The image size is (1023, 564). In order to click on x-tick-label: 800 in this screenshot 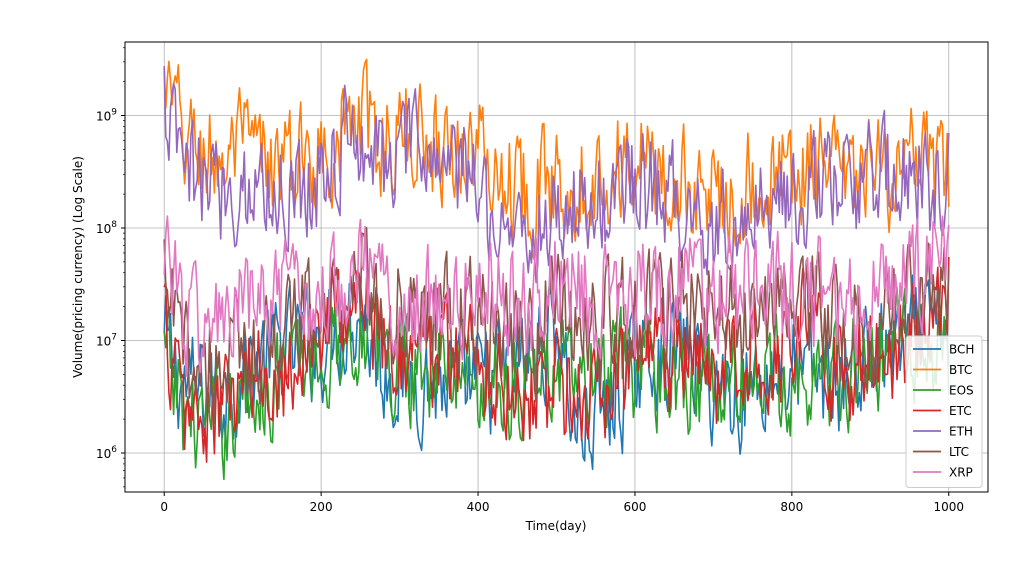, I will do `click(791, 507)`.